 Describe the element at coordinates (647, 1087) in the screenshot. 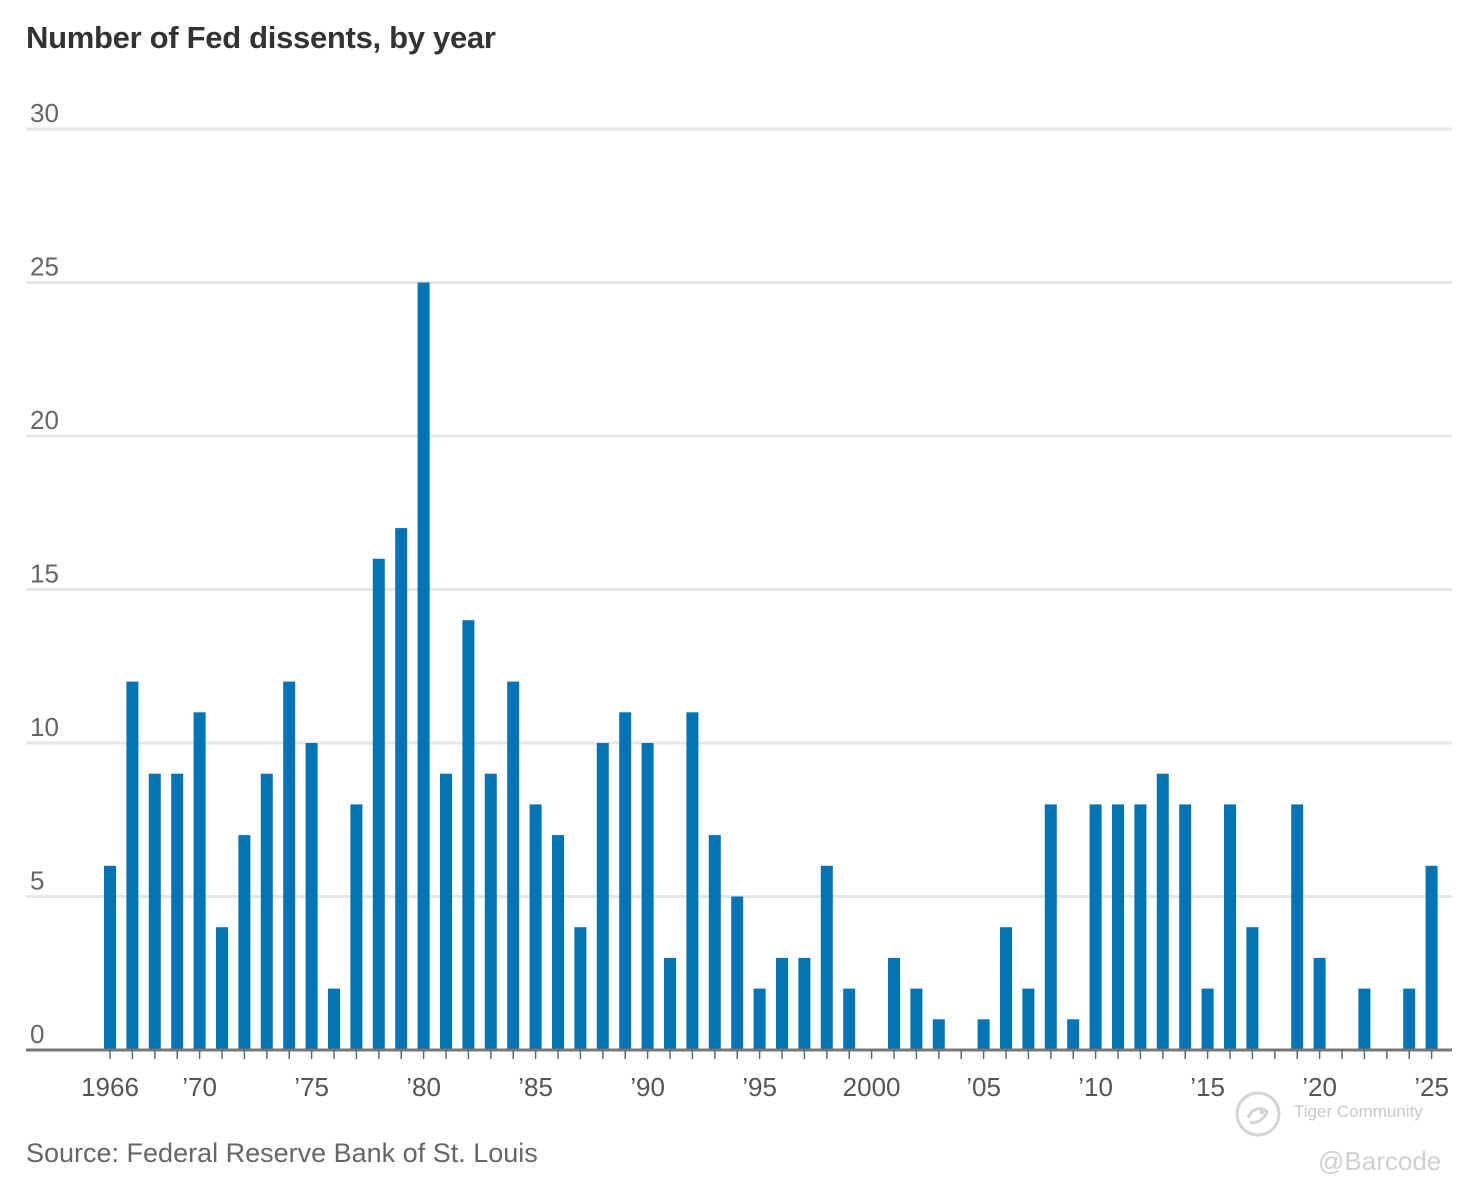

I see `x-tick-label: ’90` at that location.